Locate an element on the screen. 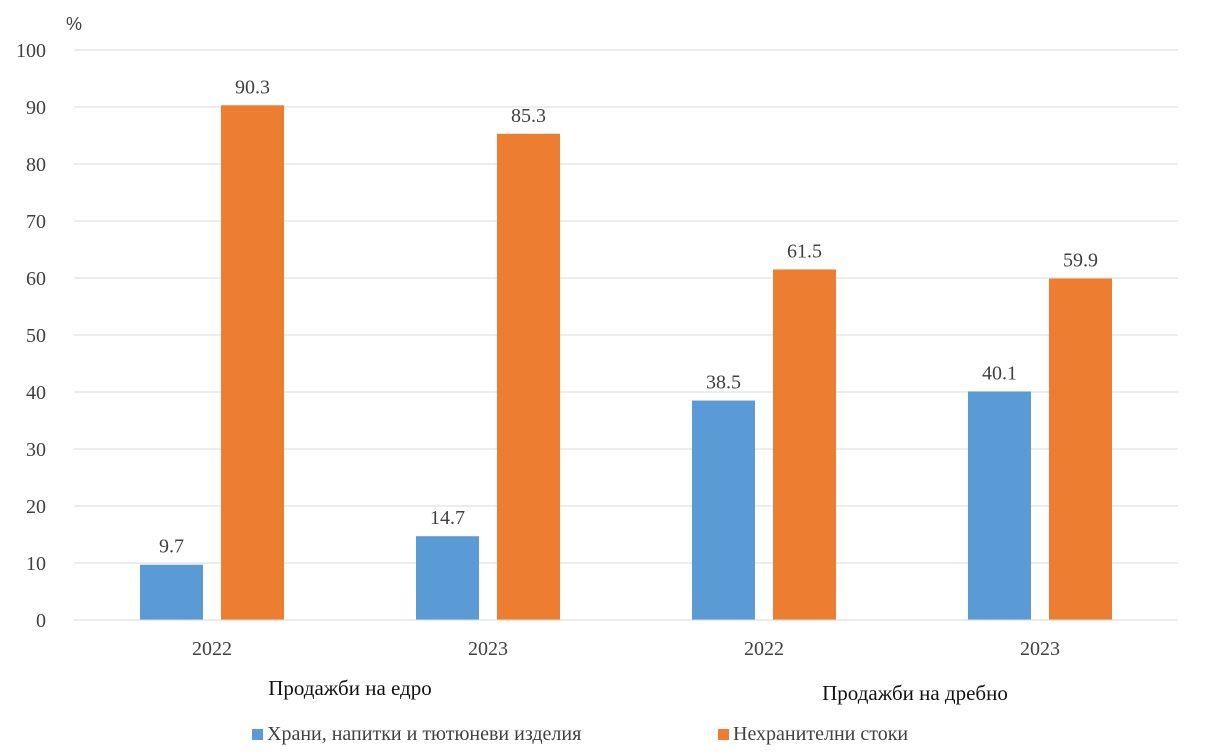 This screenshot has height=754, width=1205. y-axis-ticks: 0 10 20 30 40 50 60 70 80 90 100 is located at coordinates (31, 336).